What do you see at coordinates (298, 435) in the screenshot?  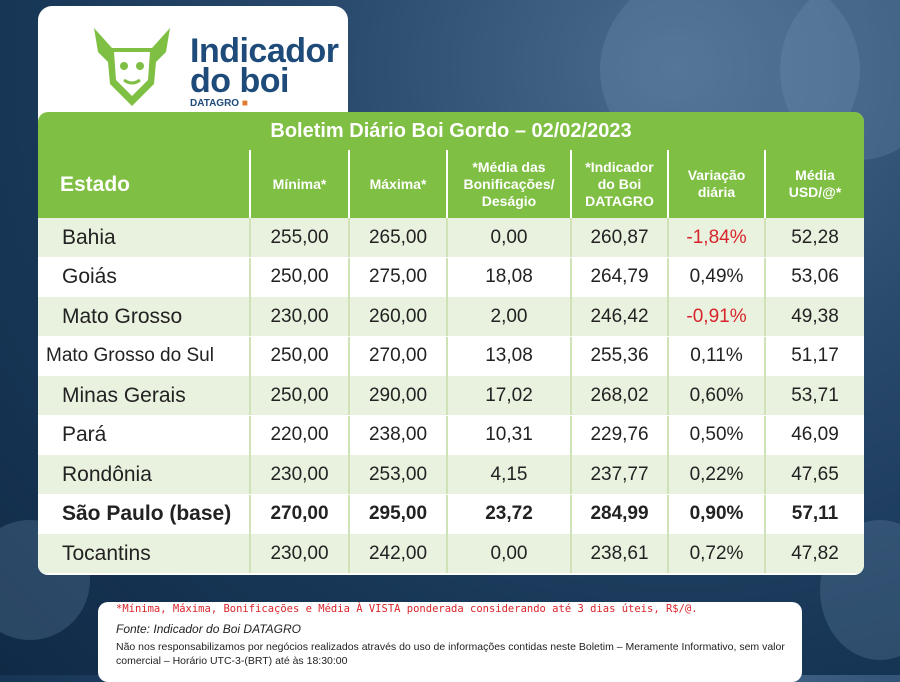 I see `cell-minima: 220,00` at bounding box center [298, 435].